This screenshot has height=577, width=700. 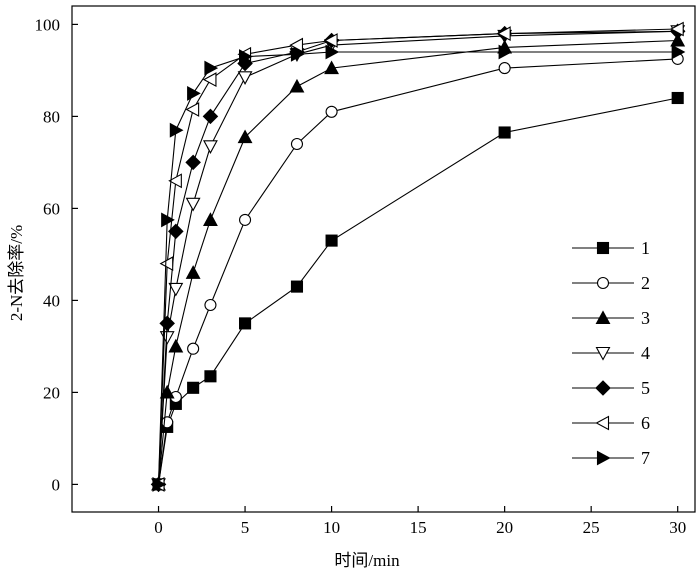 I want to click on y-tick-label: 40, so click(x=51, y=300).